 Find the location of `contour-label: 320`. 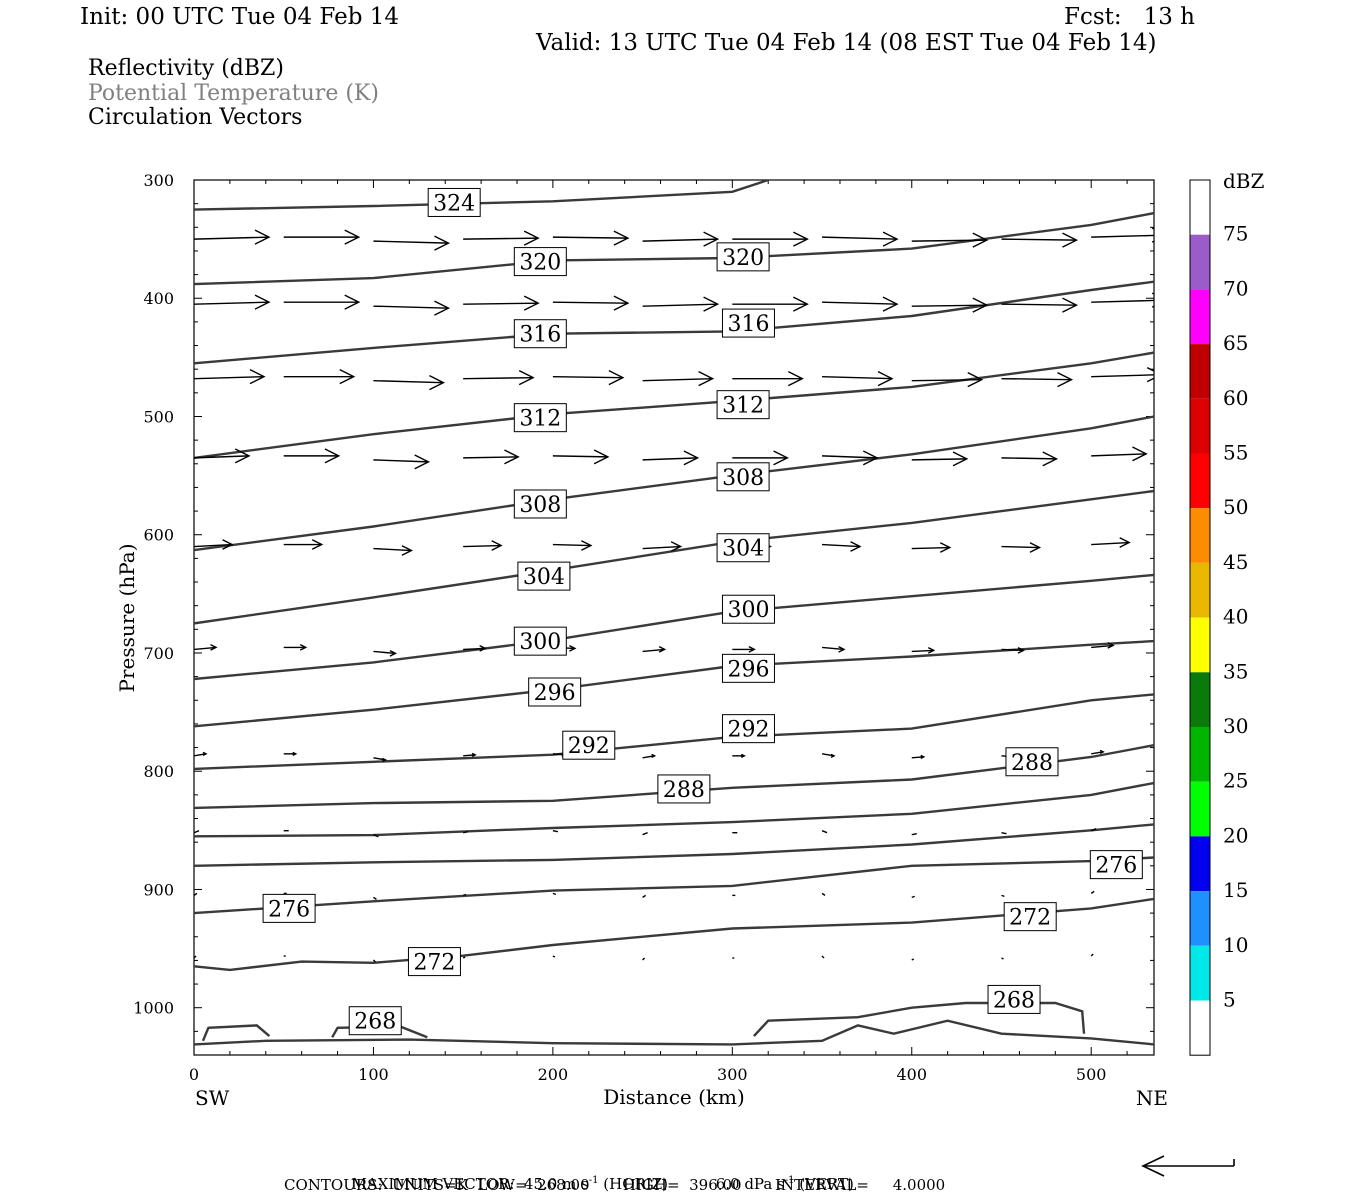

contour-label: 320 is located at coordinates (540, 263).